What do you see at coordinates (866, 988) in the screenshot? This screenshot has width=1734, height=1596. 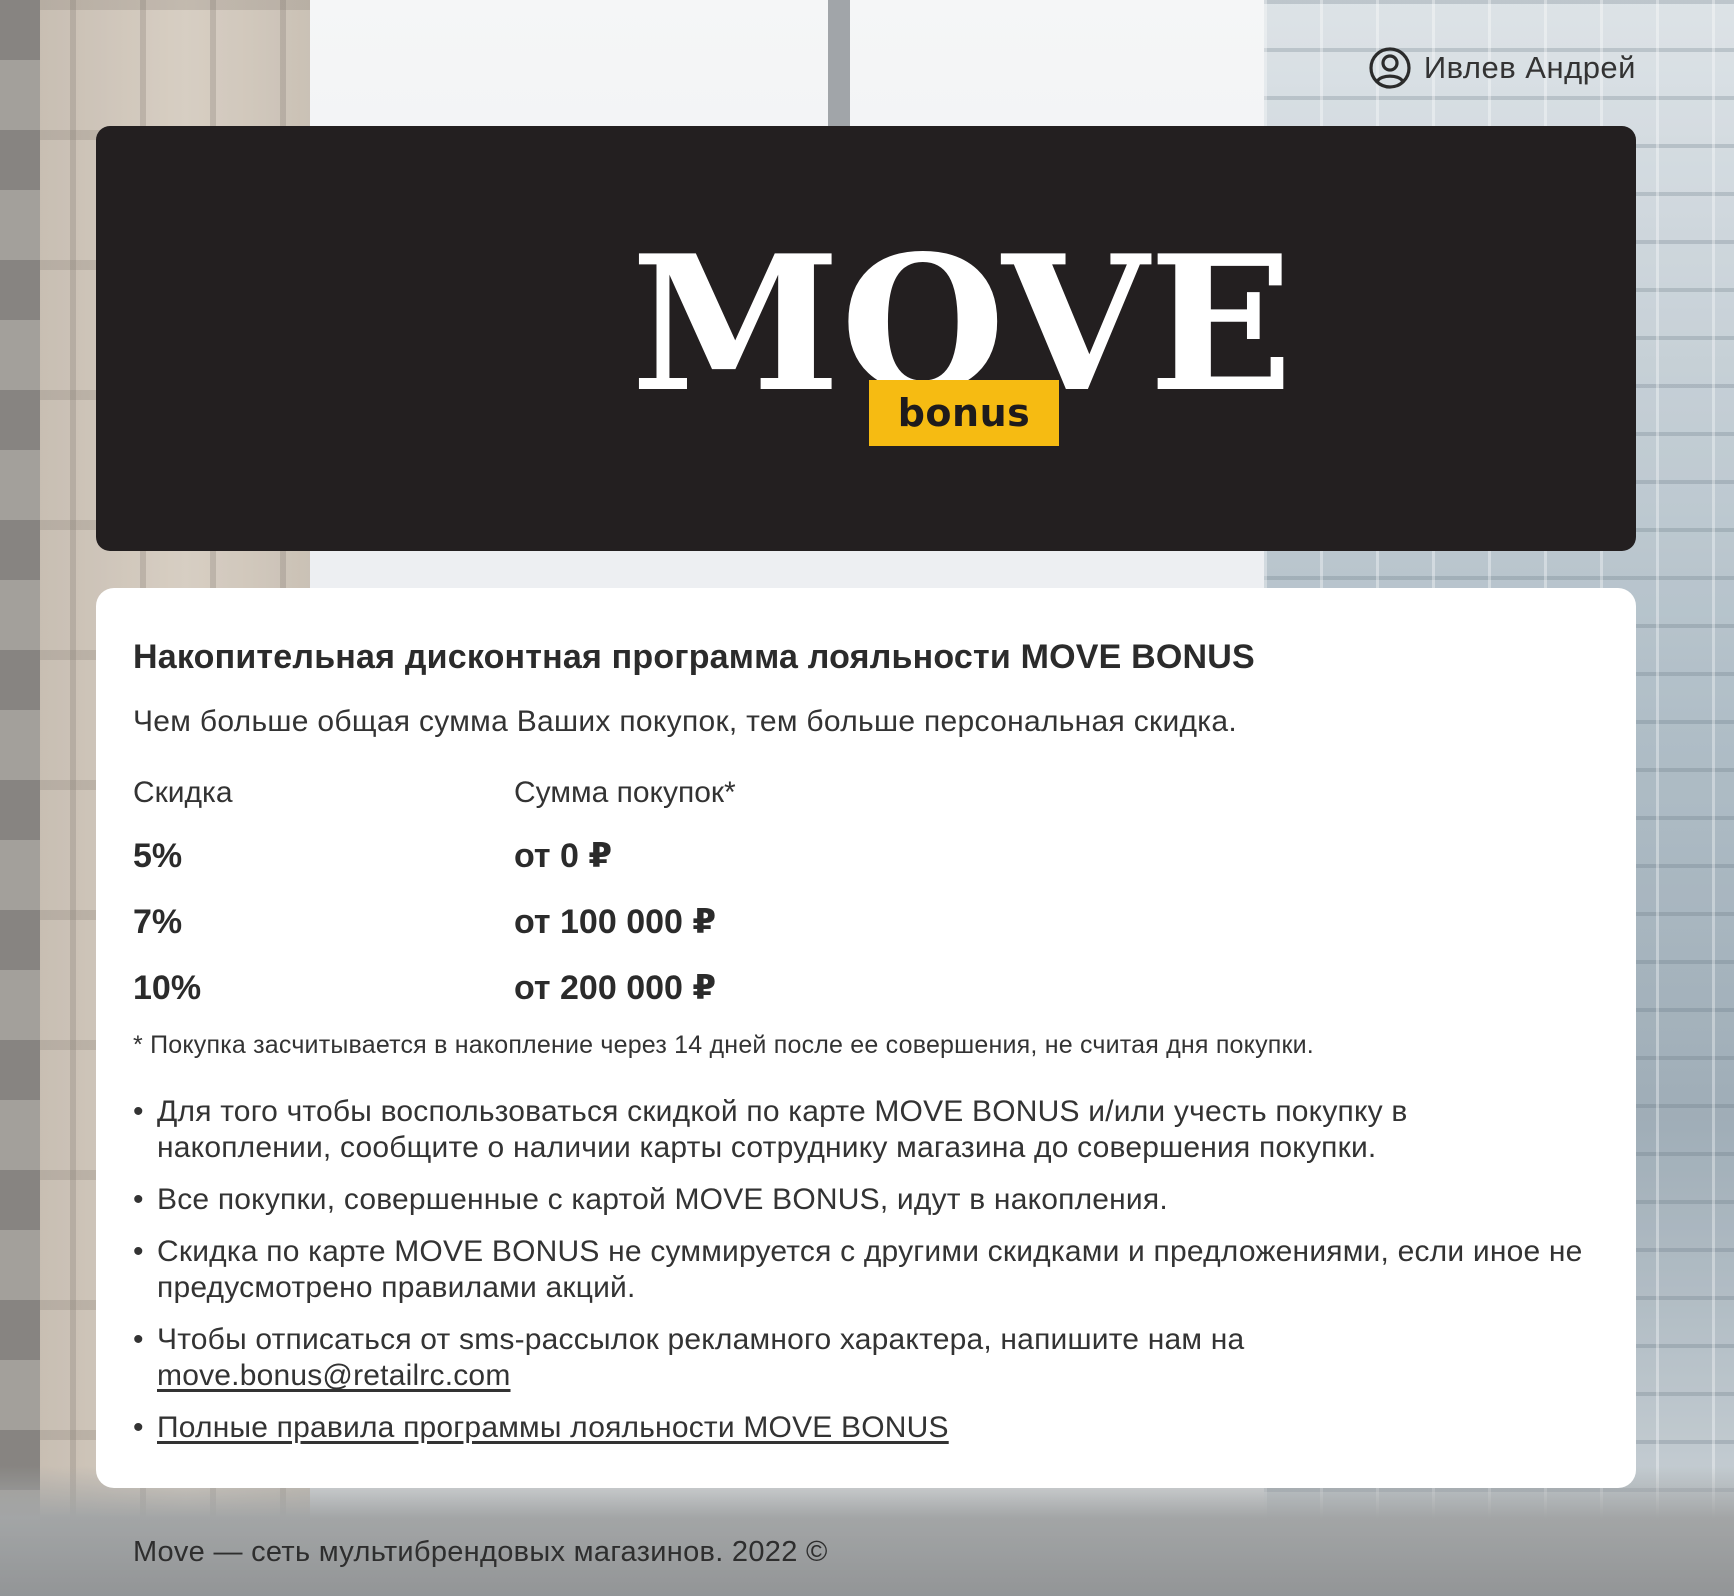 I see `table-row: 10% от 200 000 ₽` at bounding box center [866, 988].